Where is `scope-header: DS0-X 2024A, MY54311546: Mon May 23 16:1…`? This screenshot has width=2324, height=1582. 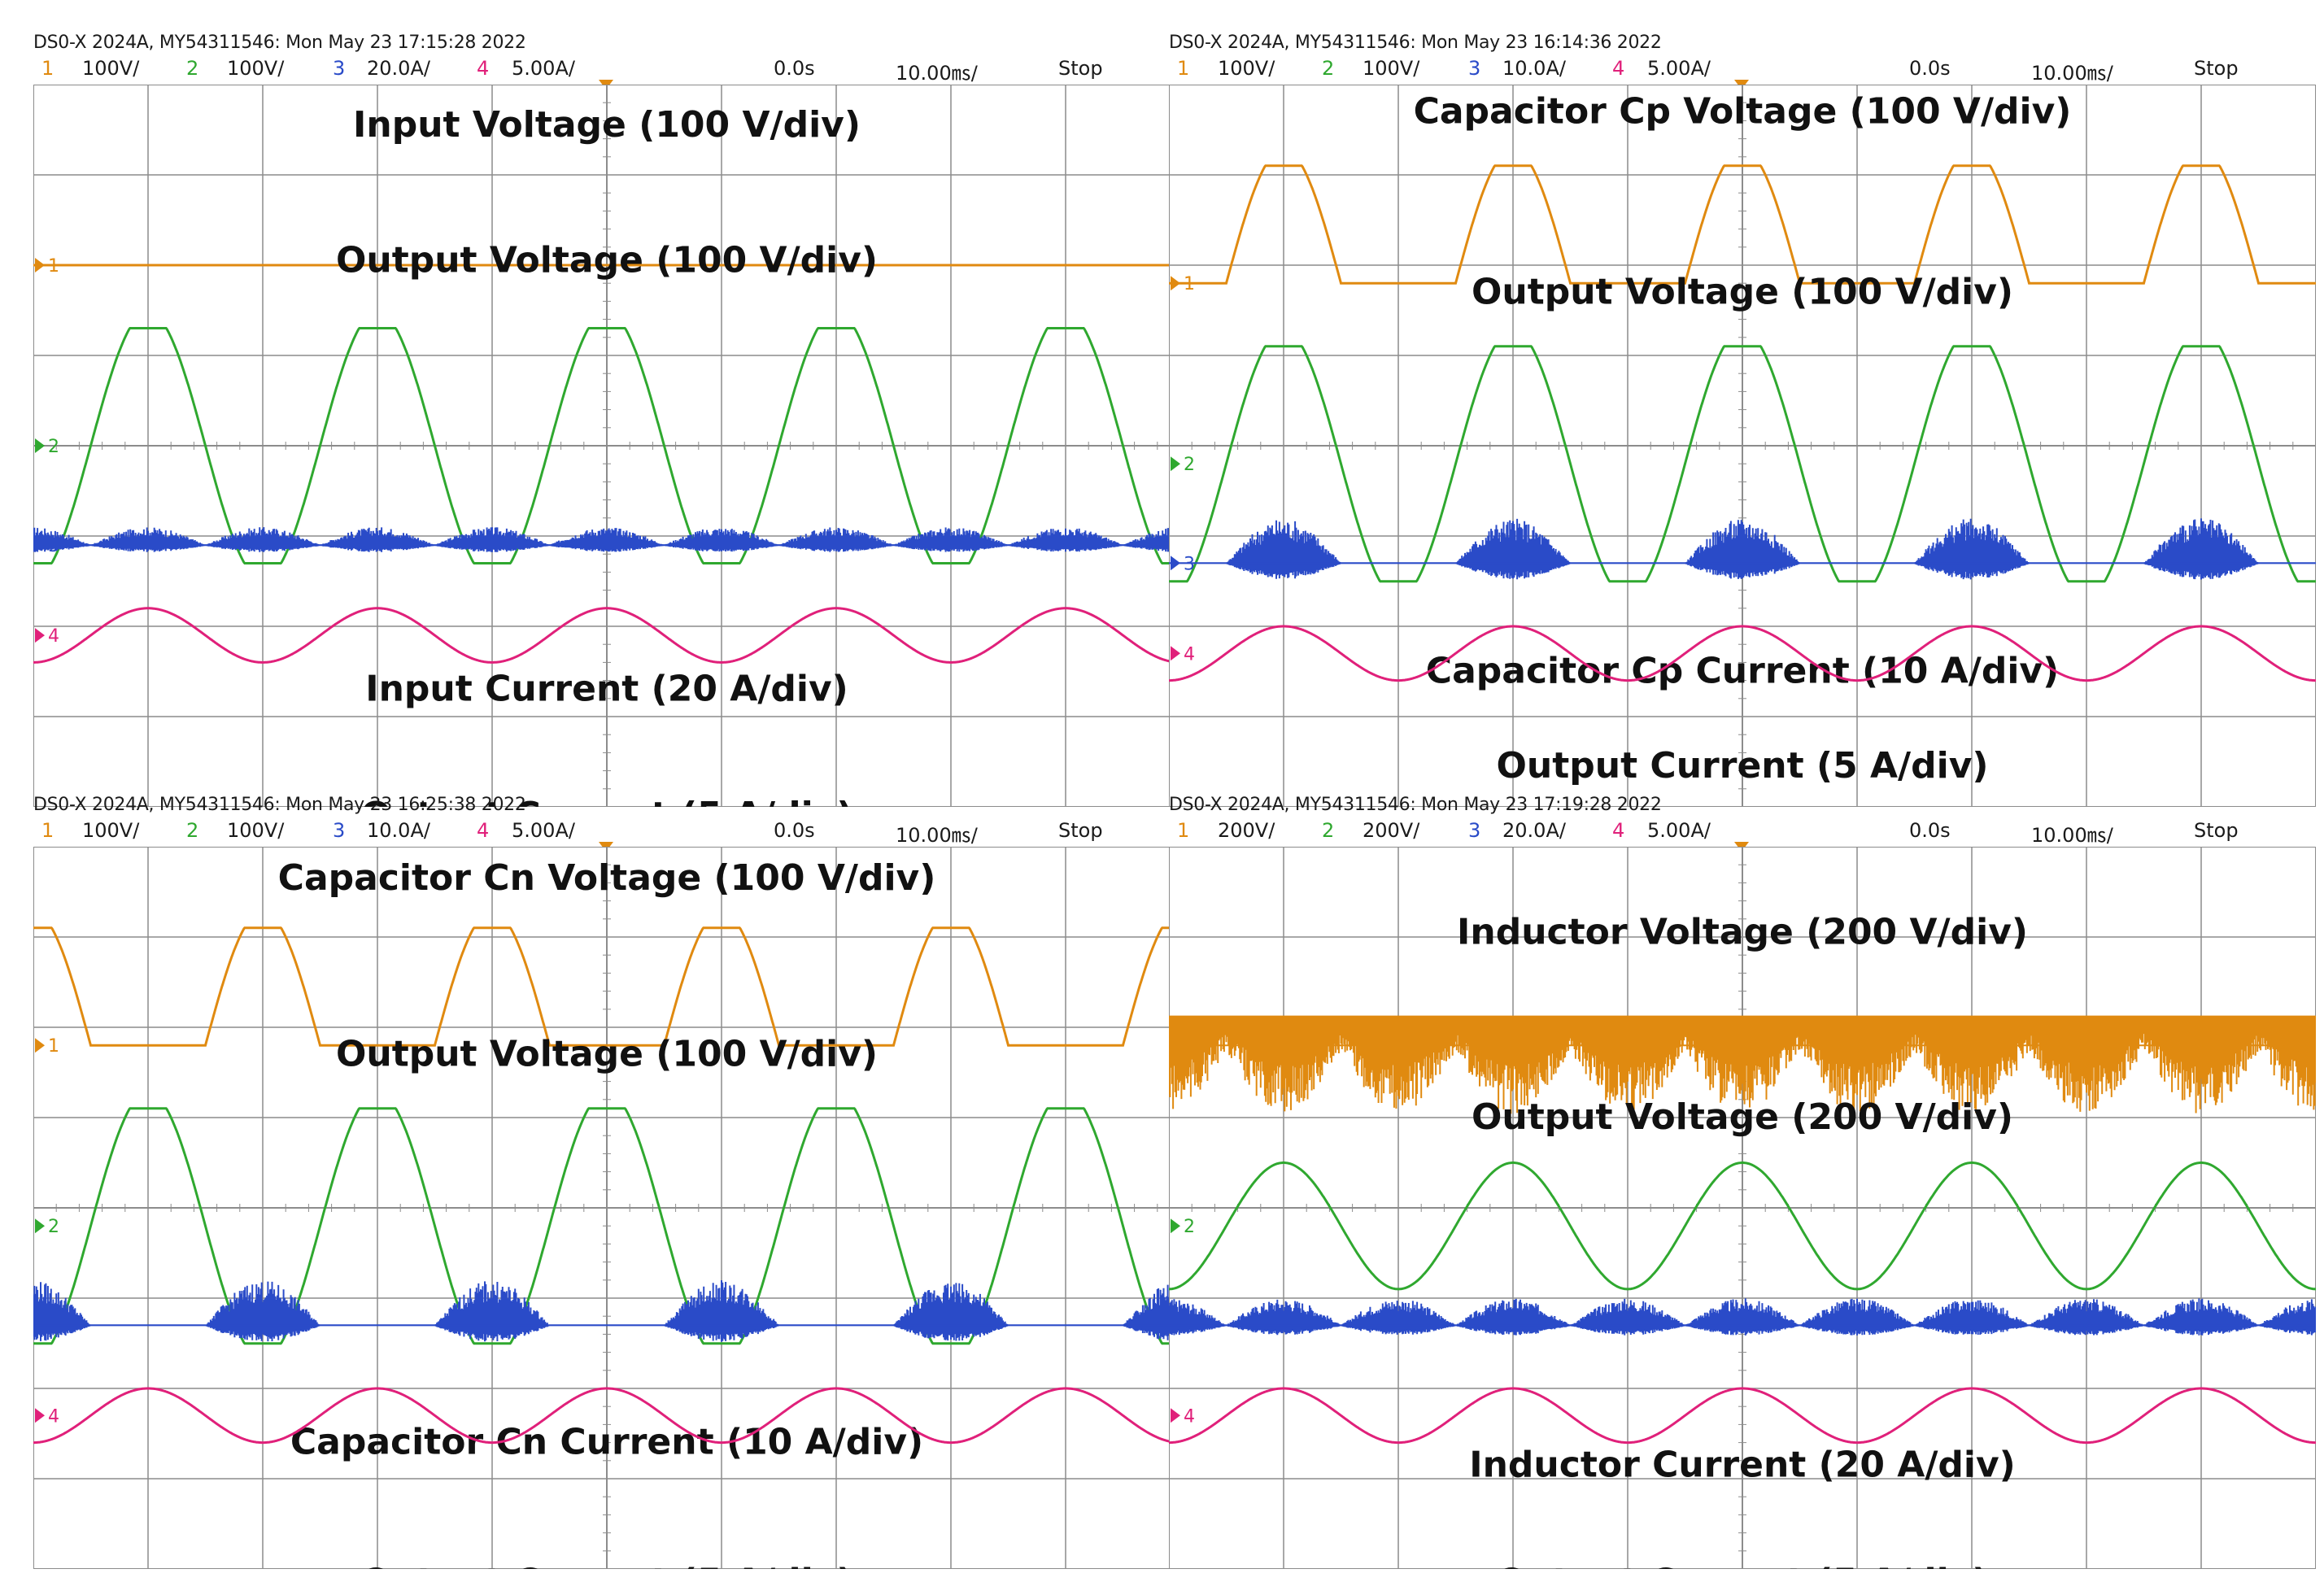
scope-header: DS0-X 2024A, MY54311546: Mon May 23 16:1… is located at coordinates (1416, 43).